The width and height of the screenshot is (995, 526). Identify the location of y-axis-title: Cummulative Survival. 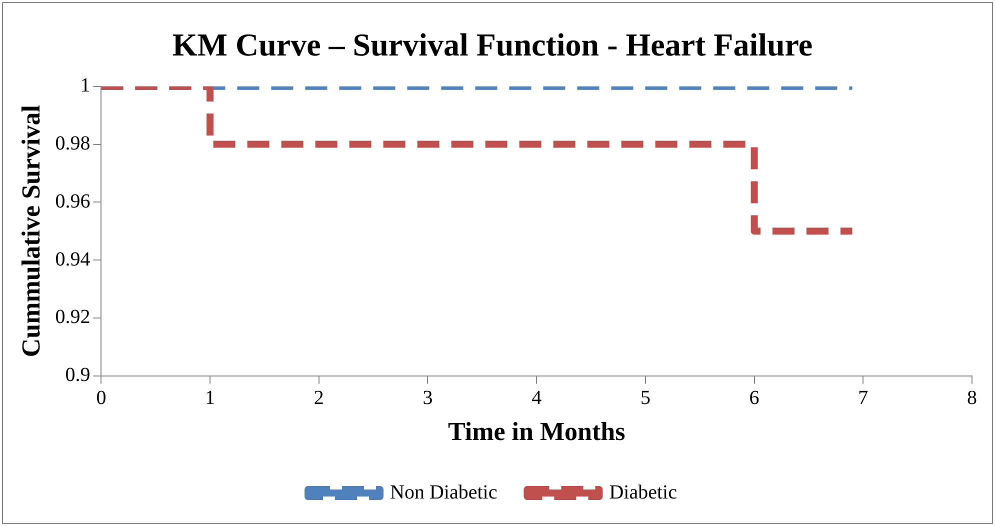
(31, 231).